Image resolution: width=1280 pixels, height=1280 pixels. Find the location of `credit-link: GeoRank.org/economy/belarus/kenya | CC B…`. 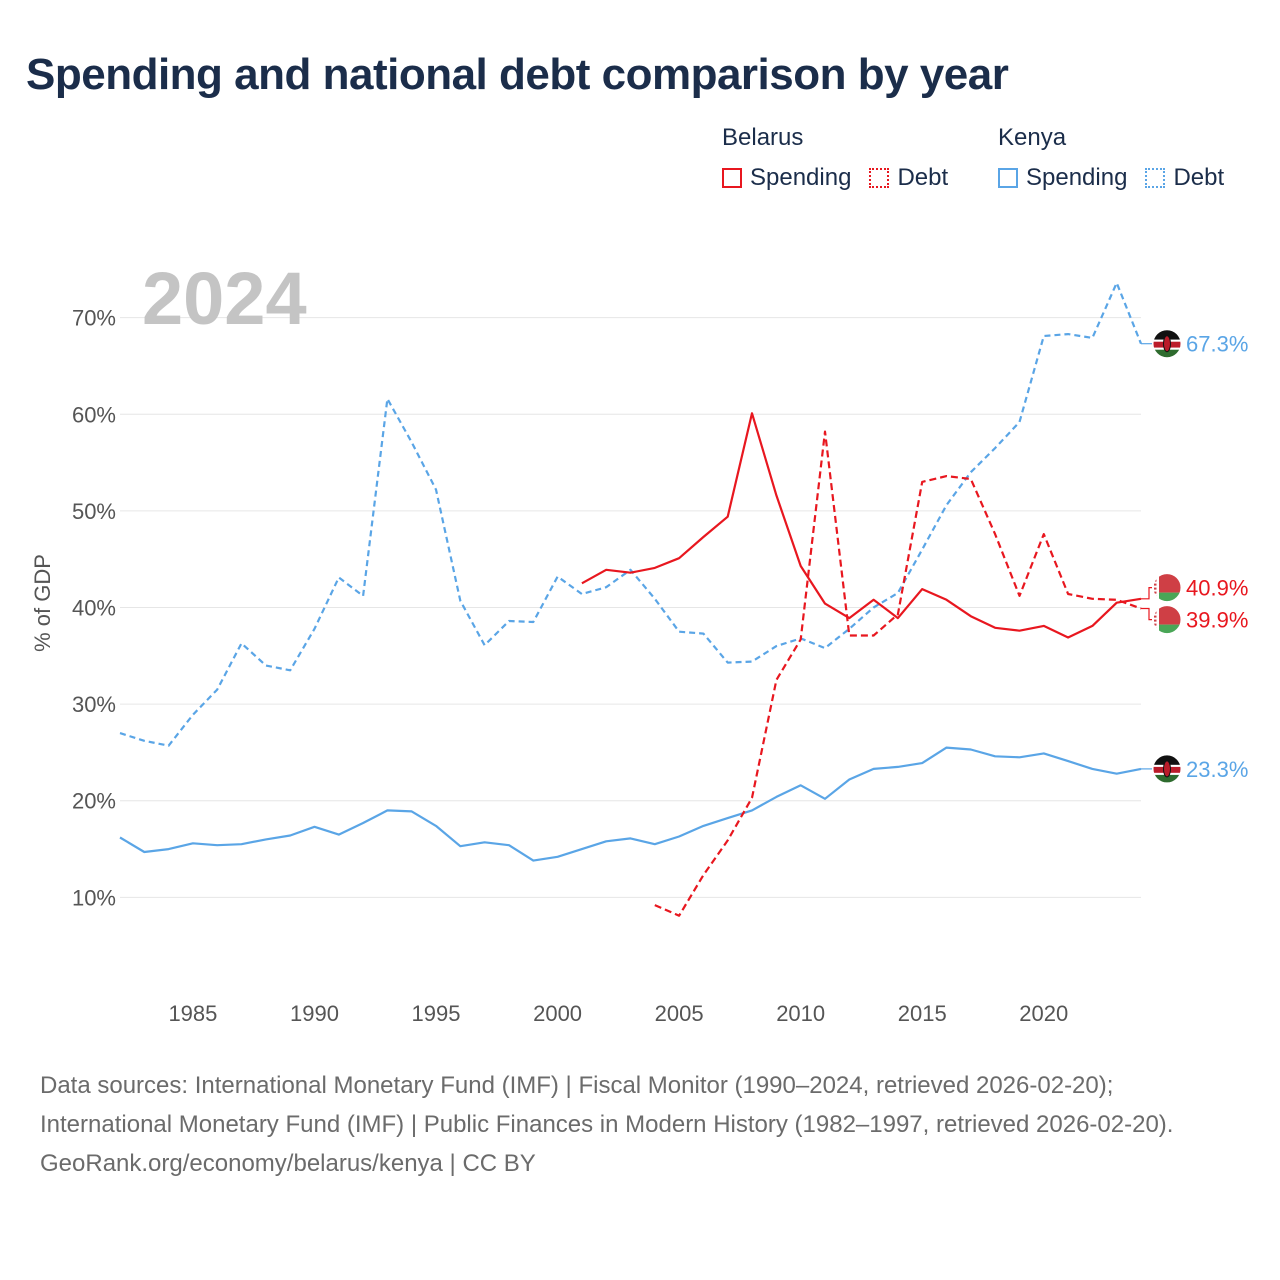

credit-link: GeoRank.org/economy/belarus/kenya | CC B… is located at coordinates (288, 1163).